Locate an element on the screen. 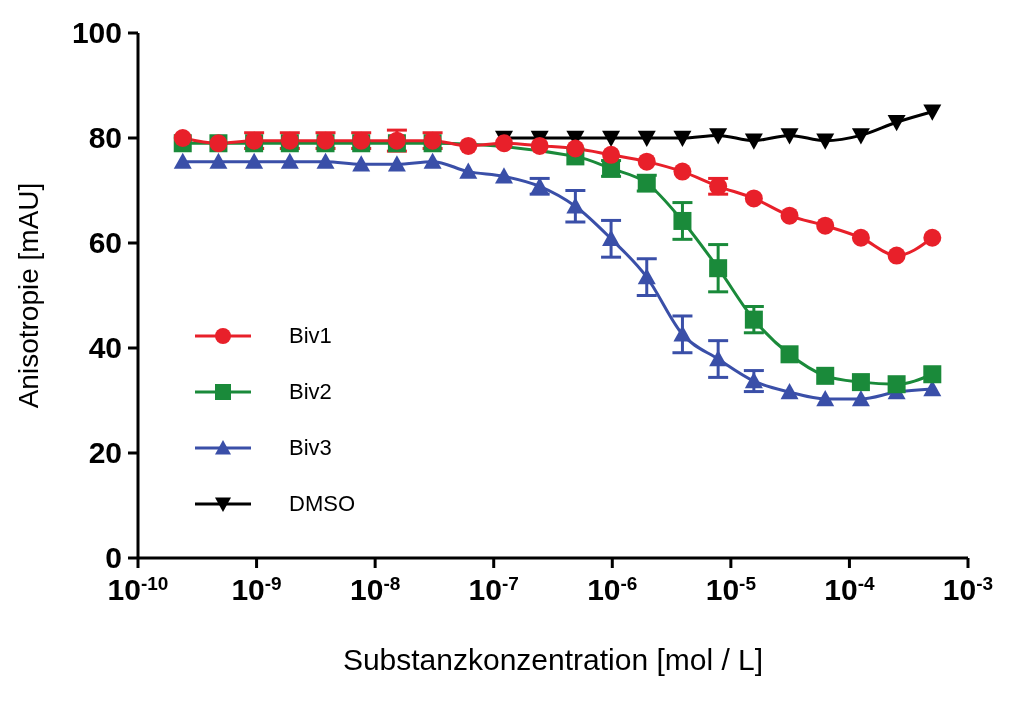 This screenshot has width=1014, height=702. y-tick-label: 60 is located at coordinates (105, 242).